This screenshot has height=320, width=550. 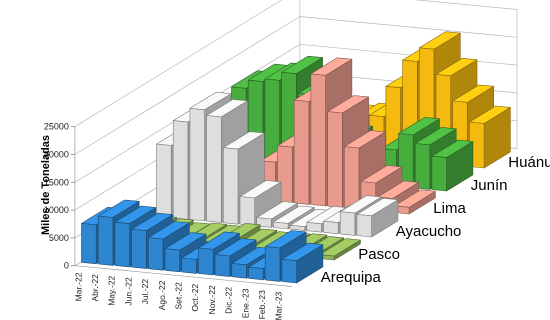 What do you see at coordinates (56, 155) in the screenshot?
I see `y-tick-label: 20000` at bounding box center [56, 155].